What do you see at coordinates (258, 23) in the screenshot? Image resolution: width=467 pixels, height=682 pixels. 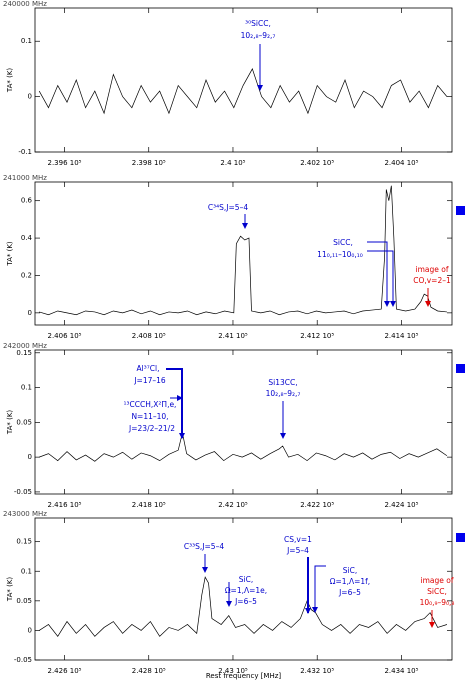 I see `annotation-text: ³⁰SiCC,` at bounding box center [258, 23].